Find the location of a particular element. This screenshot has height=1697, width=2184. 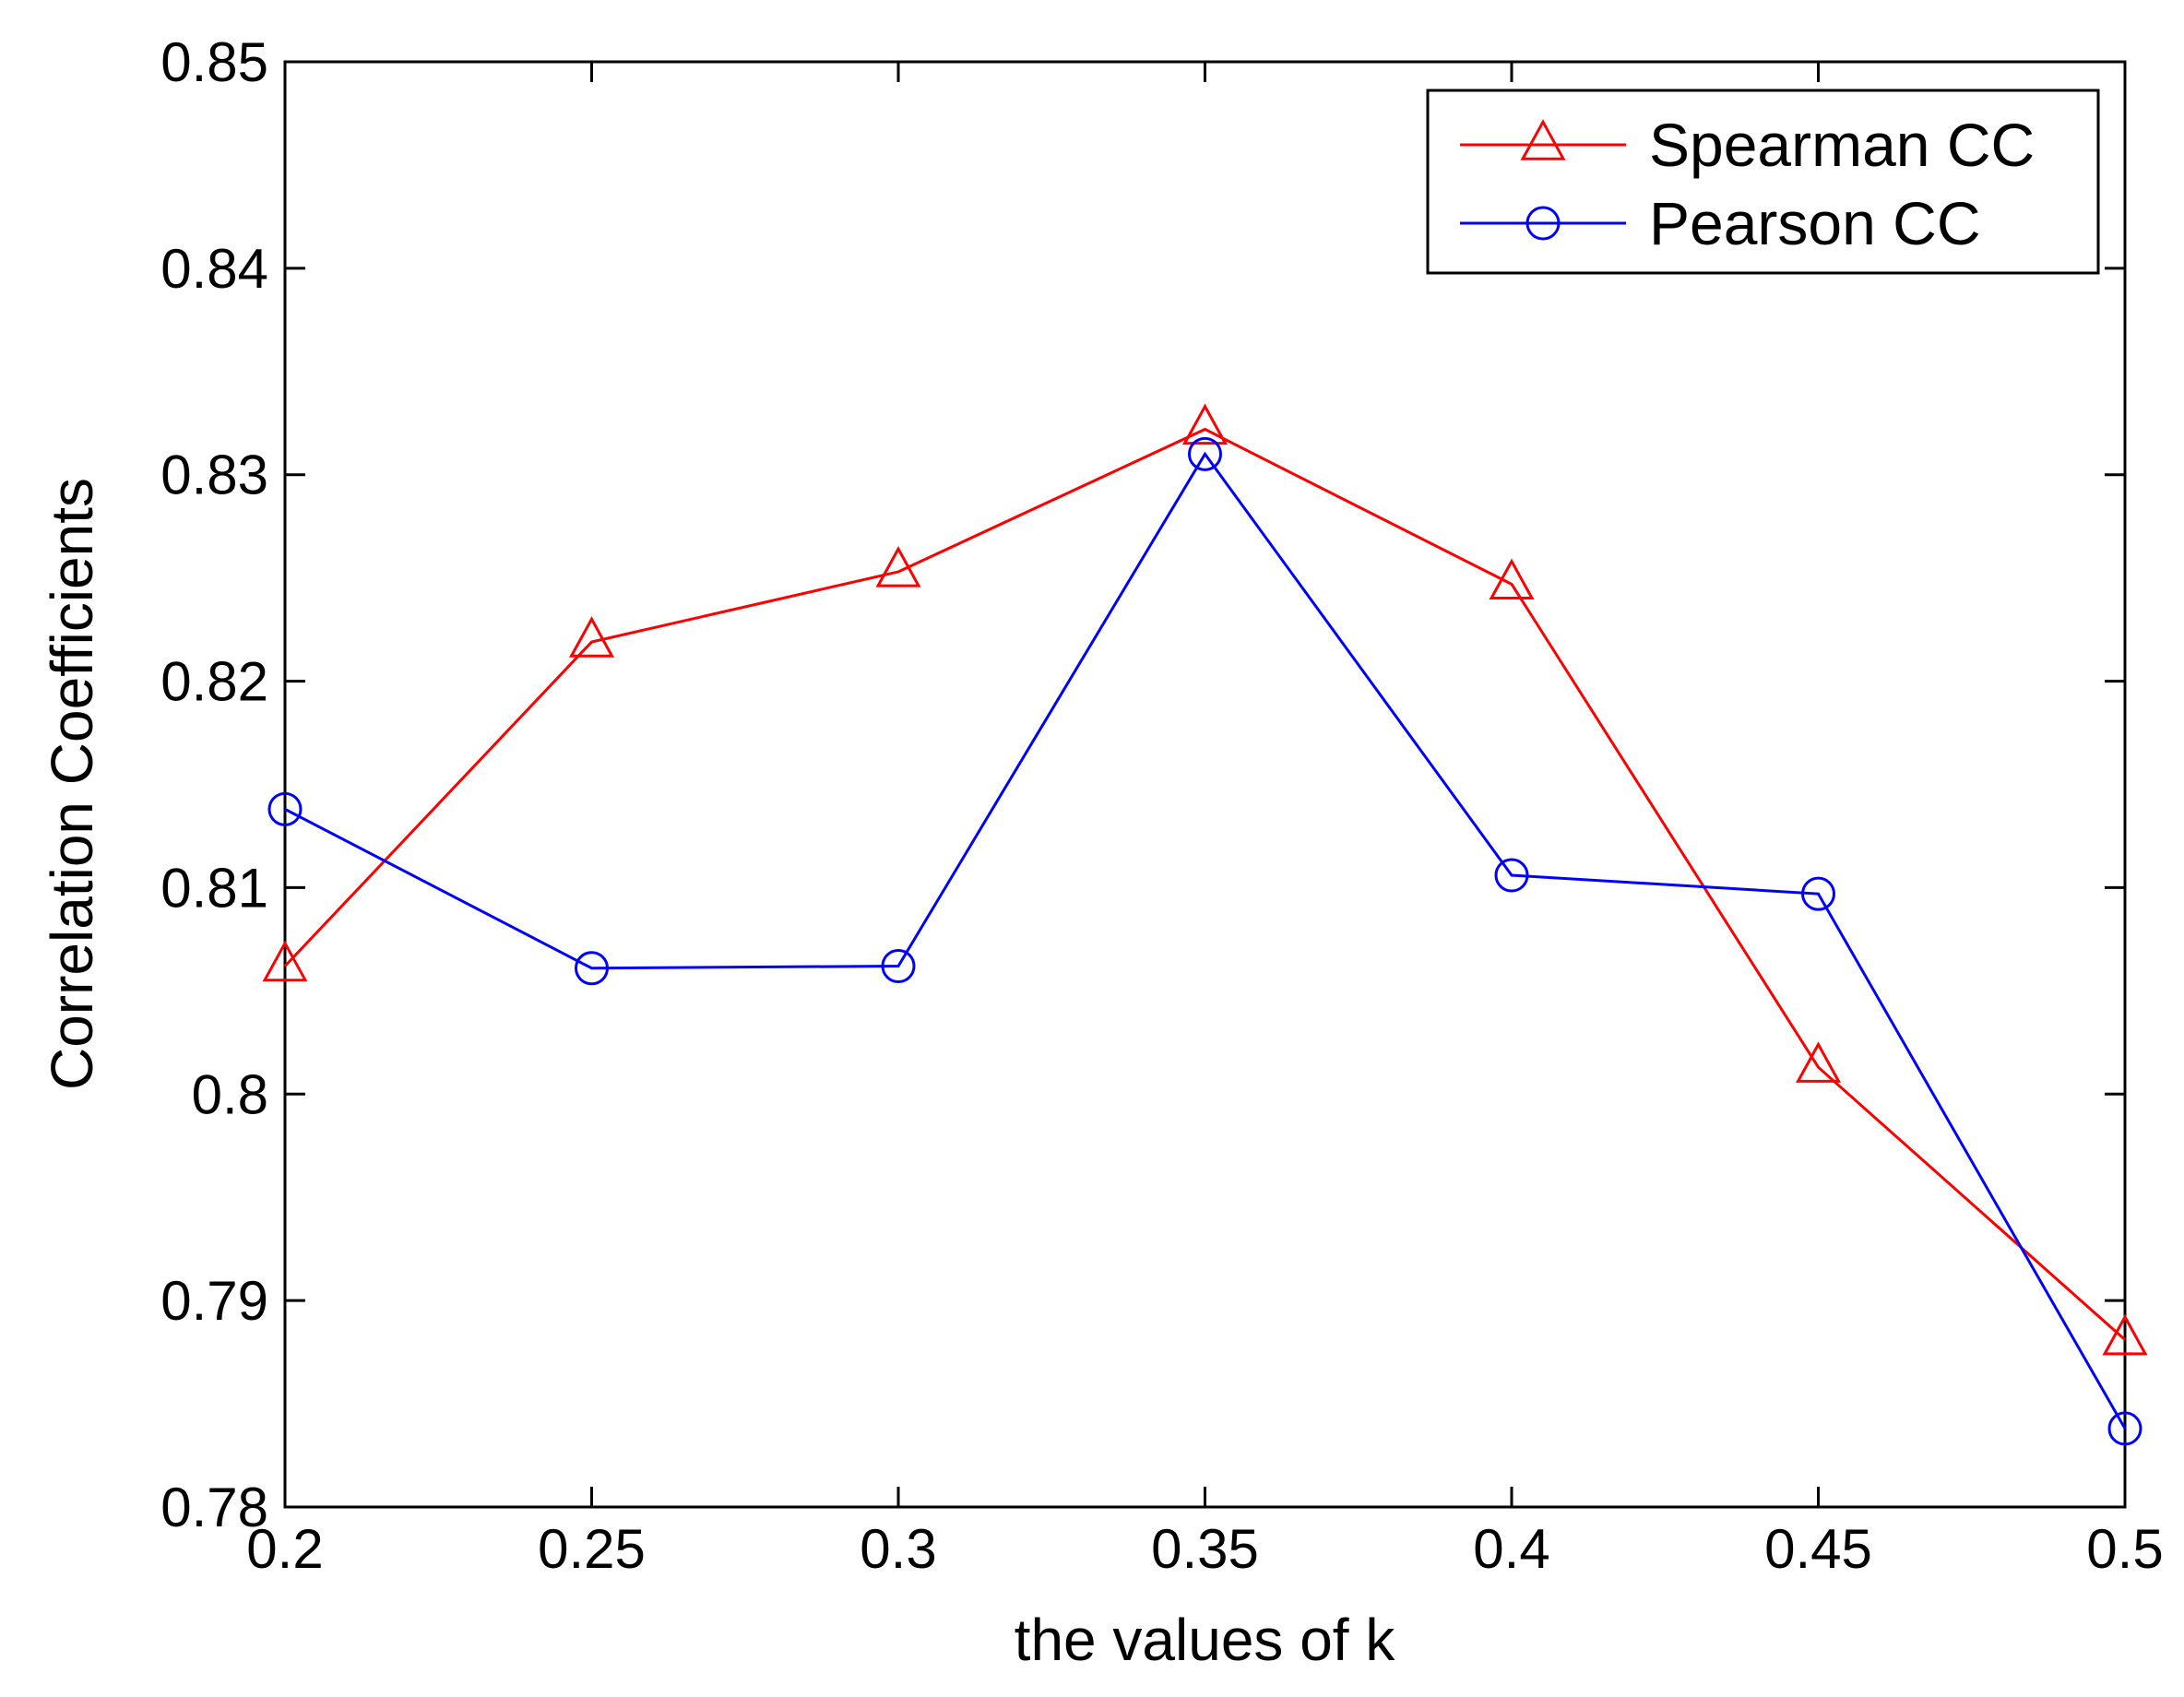

x-tick-label: 0.25 is located at coordinates (592, 1549).